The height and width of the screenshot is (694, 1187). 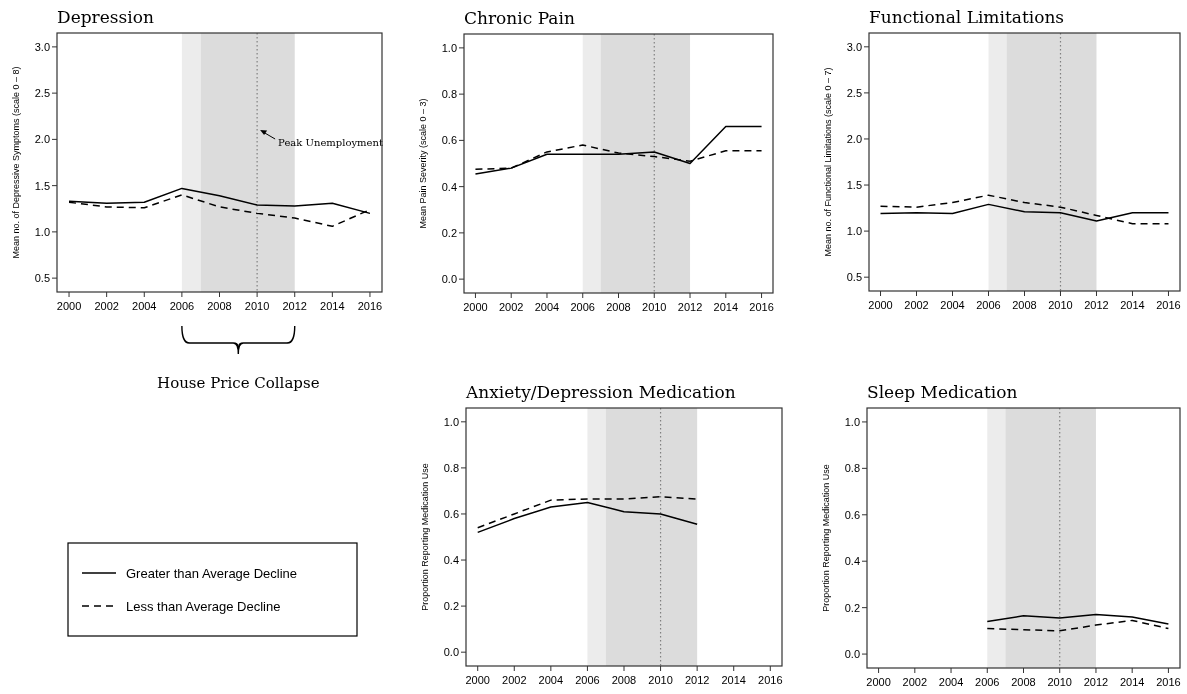 What do you see at coordinates (330, 142) in the screenshot?
I see `ref-line-label: Peak Unemployment` at bounding box center [330, 142].